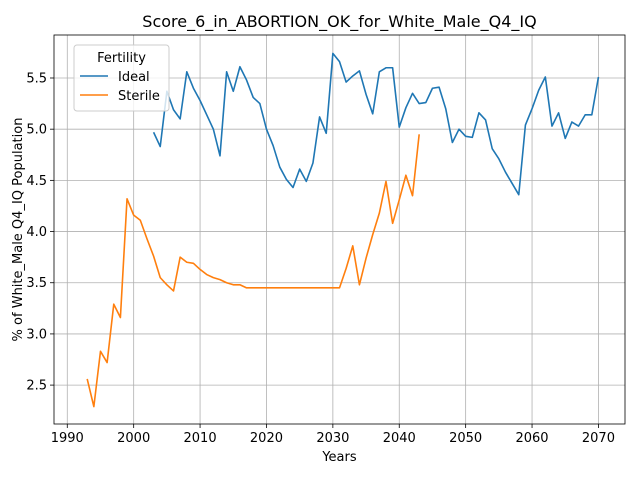 The height and width of the screenshot is (480, 640). I want to click on y-axis-label: % of White_Male Q4_IQ Population, so click(18, 230).